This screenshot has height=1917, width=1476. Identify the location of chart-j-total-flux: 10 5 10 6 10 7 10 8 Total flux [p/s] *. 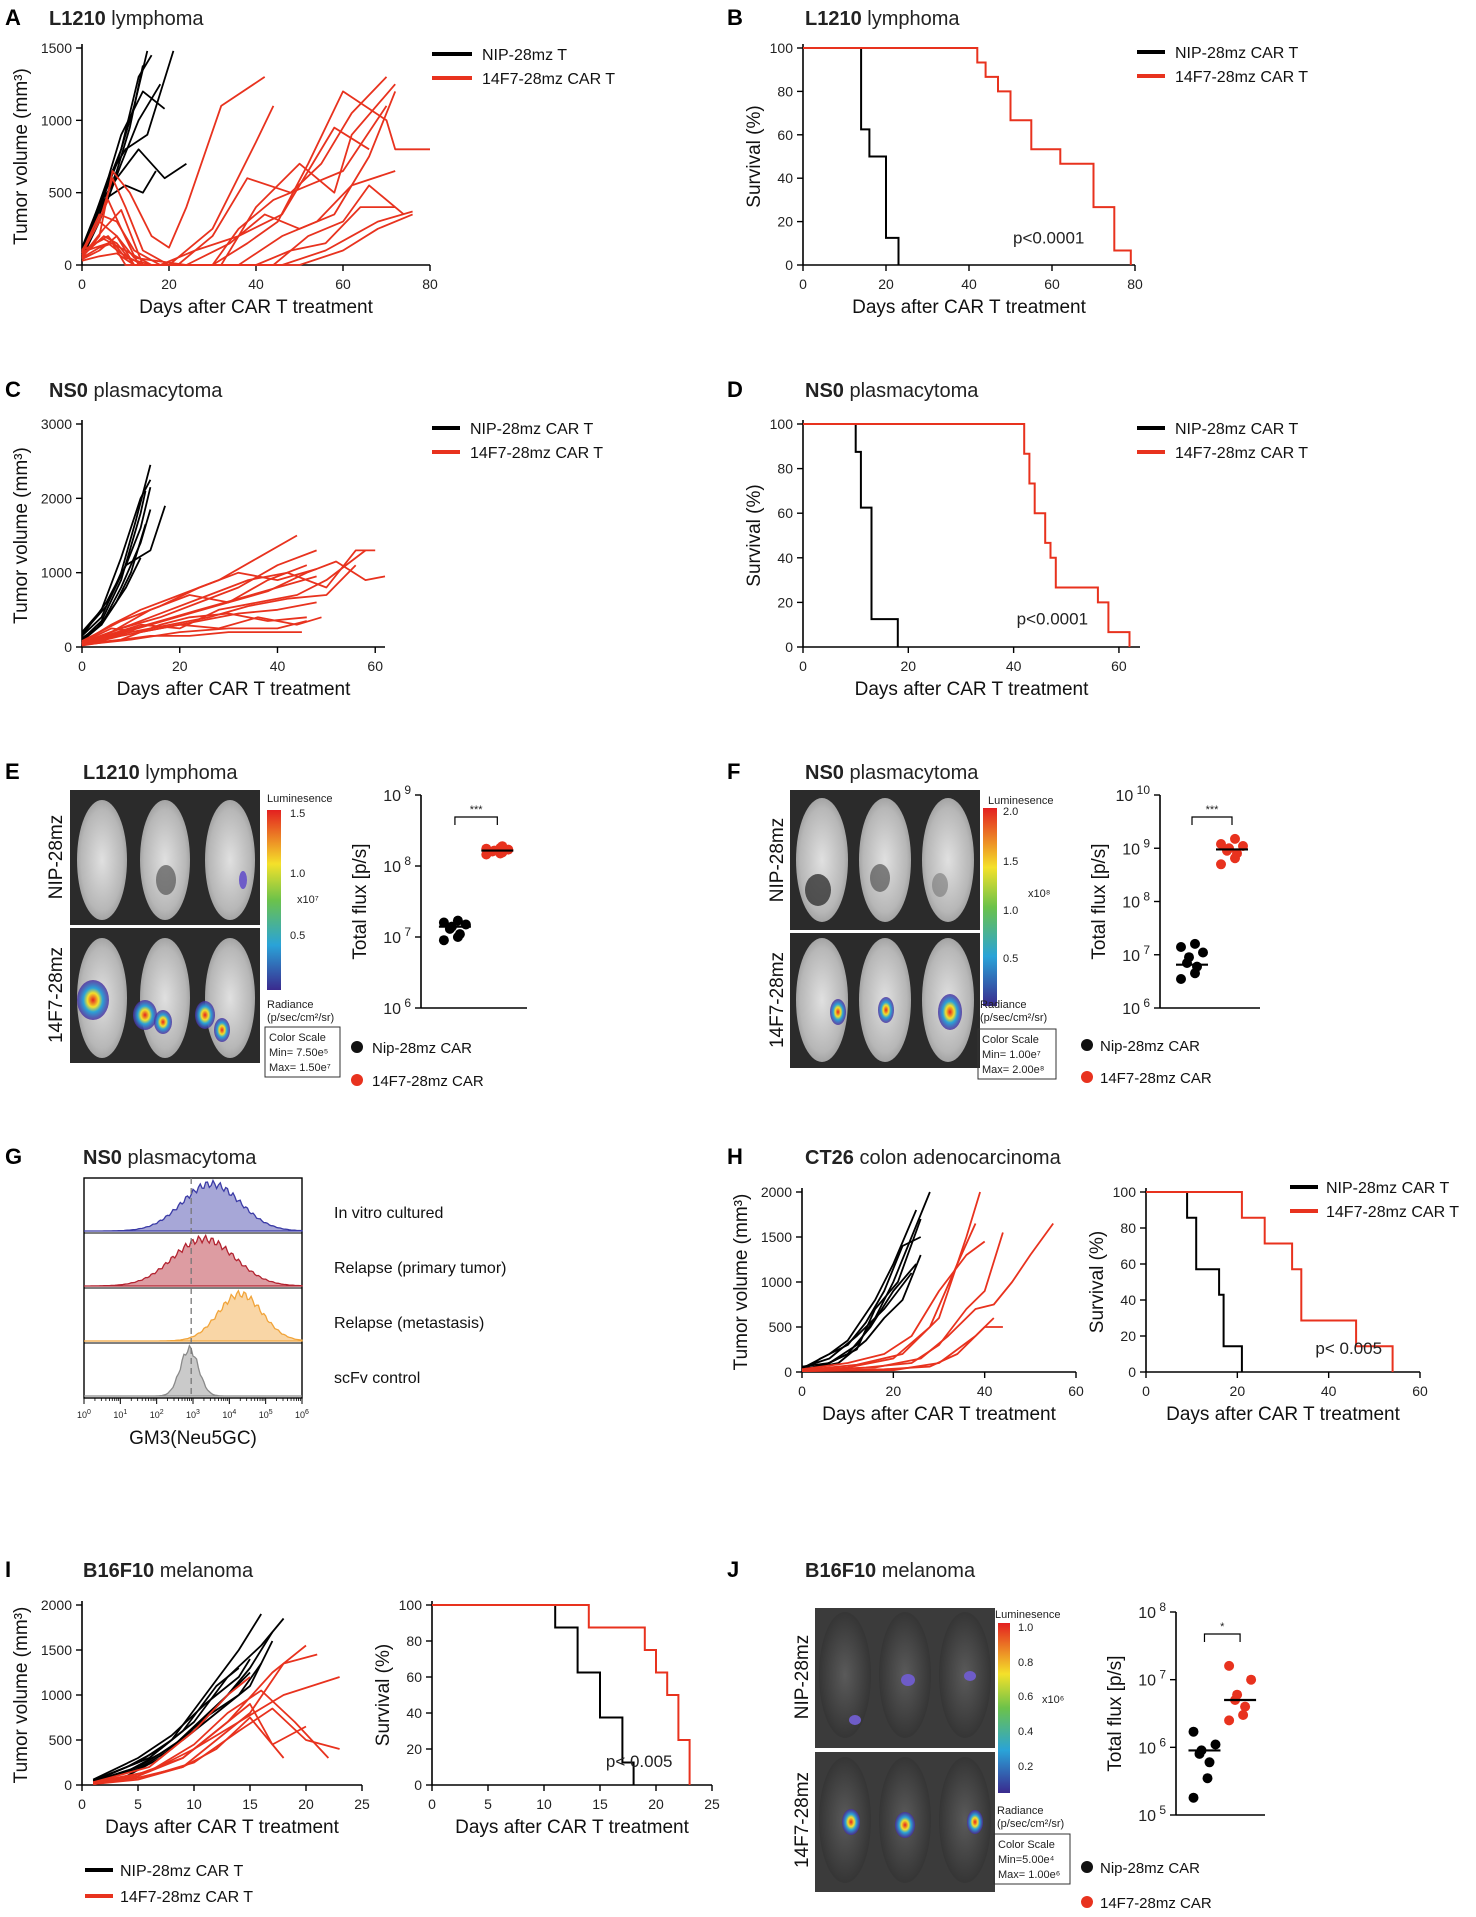
(1185, 1712).